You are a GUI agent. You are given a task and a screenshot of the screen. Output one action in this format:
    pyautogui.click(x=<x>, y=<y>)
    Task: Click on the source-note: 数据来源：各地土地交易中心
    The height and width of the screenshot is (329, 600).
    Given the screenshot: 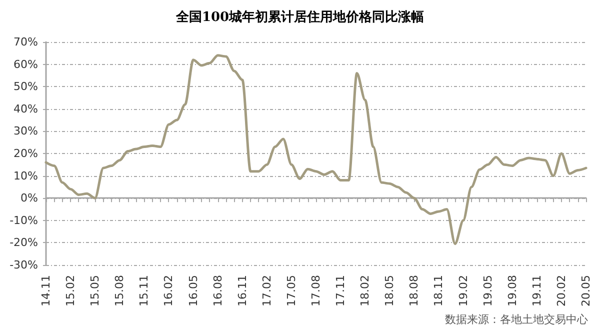 What is the action you would take?
    pyautogui.click(x=516, y=319)
    